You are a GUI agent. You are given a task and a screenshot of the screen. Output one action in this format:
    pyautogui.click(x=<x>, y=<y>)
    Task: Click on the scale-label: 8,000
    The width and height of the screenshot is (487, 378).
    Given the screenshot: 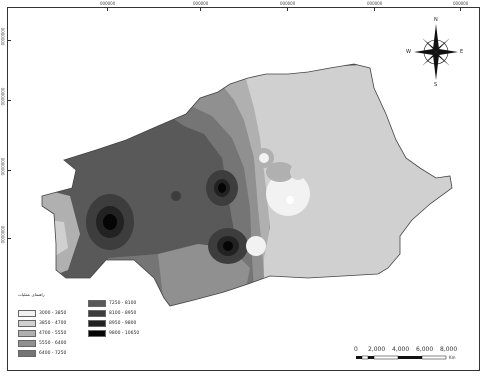 What is the action you would take?
    pyautogui.click(x=449, y=349)
    